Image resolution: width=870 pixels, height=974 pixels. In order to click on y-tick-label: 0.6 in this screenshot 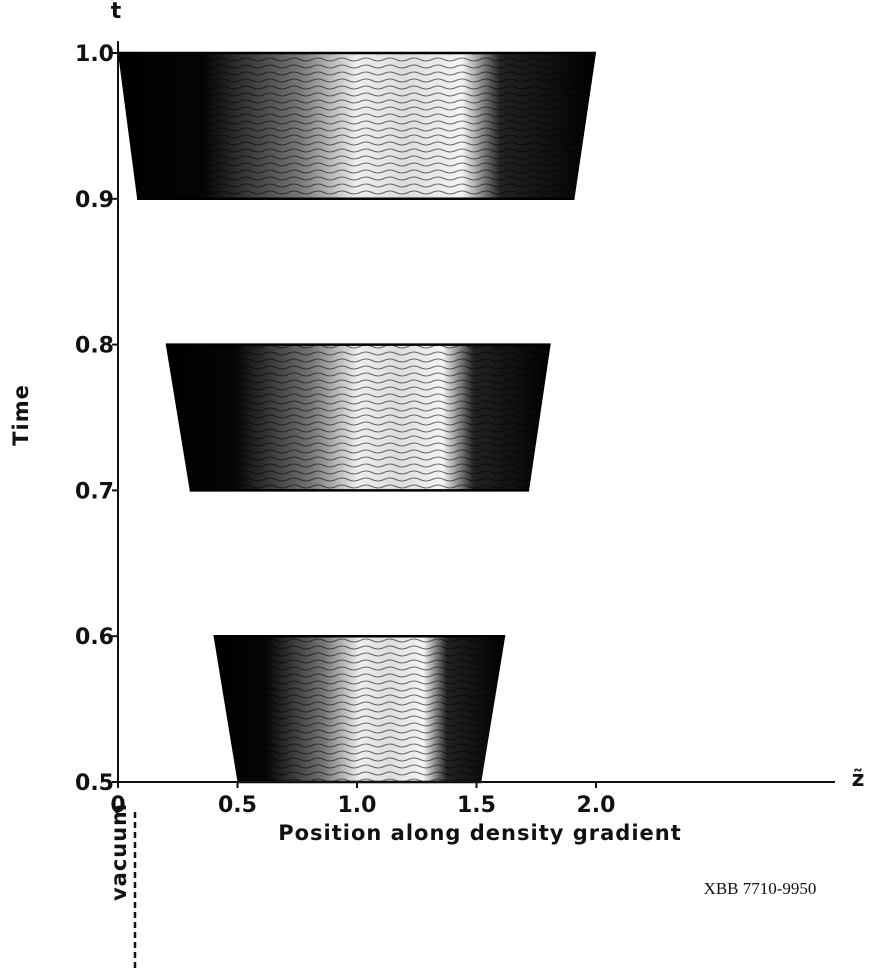, I will do `click(94, 637)`.